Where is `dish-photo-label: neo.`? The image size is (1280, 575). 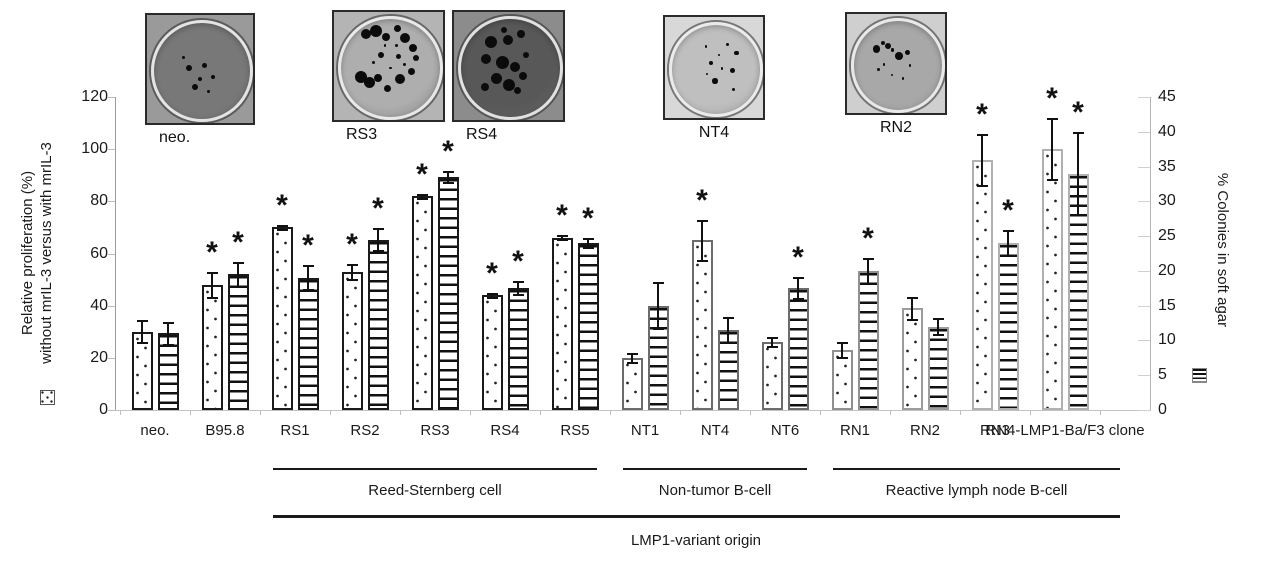 dish-photo-label: neo. is located at coordinates (175, 137).